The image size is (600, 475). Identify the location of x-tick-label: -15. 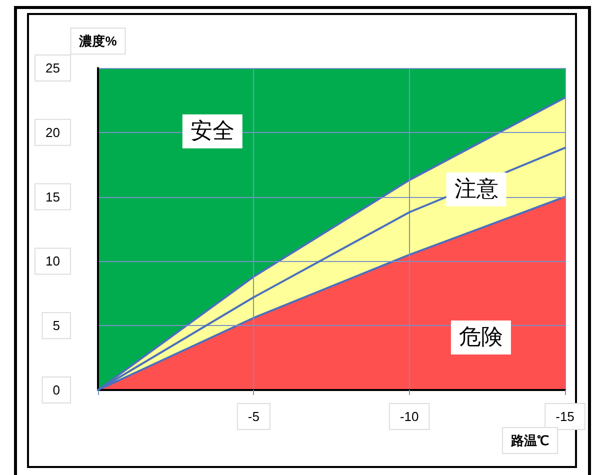
(565, 416).